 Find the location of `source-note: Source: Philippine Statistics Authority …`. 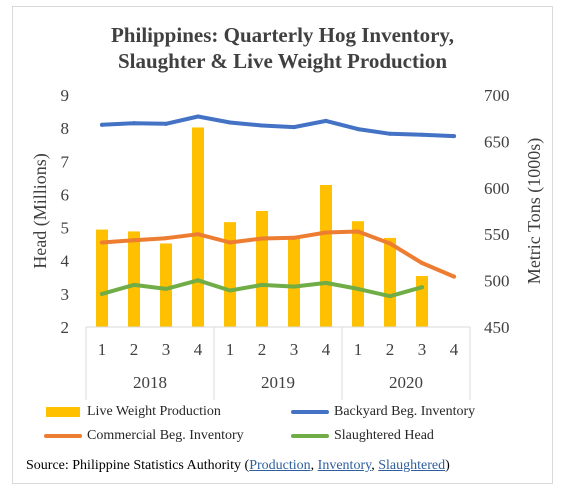

source-note: Source: Philippine Statistics Authority … is located at coordinates (238, 466).